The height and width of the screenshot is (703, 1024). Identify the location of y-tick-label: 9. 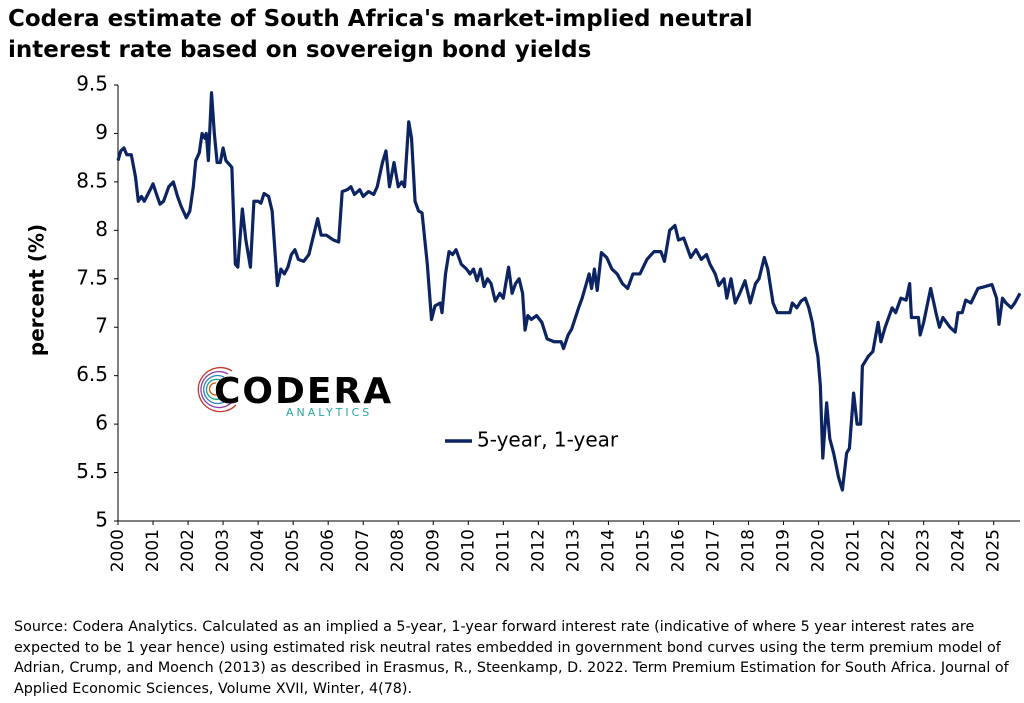
(101, 132).